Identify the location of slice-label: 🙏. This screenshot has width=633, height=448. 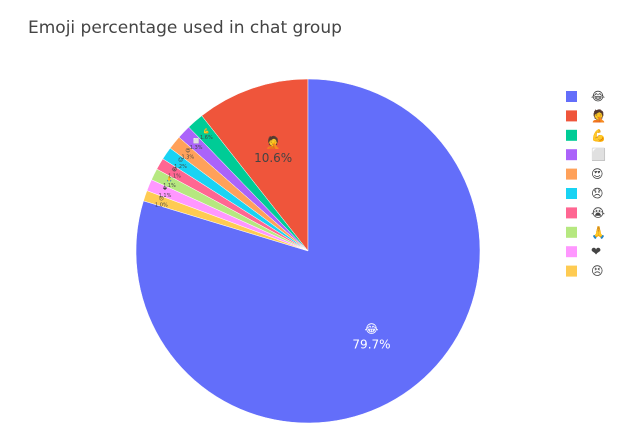
(169, 179).